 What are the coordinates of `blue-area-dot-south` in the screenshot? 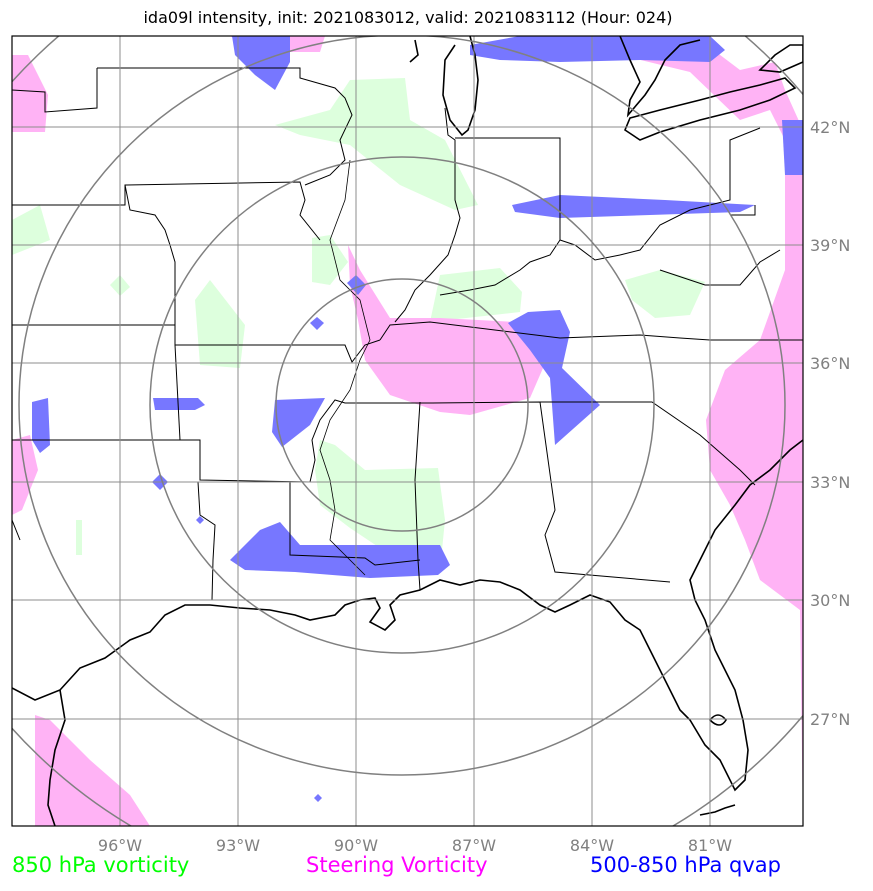 It's located at (318, 798).